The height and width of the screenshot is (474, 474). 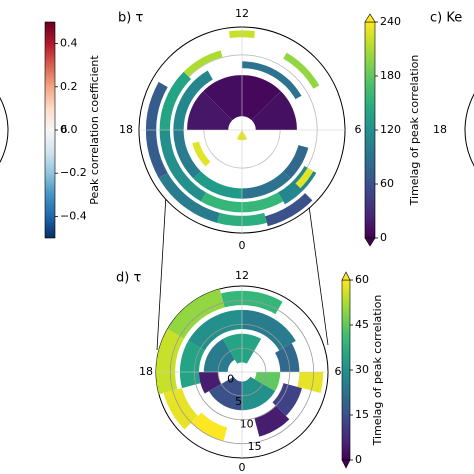 I want to click on colorbar-tick-label: 0.4, so click(x=69, y=43).